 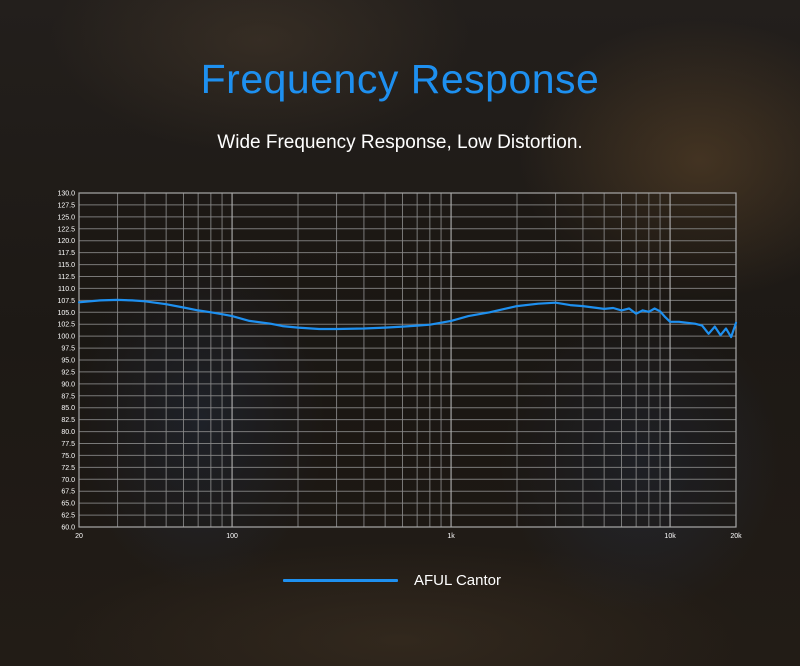 I want to click on y-tick-label: 95.0, so click(x=68, y=361).